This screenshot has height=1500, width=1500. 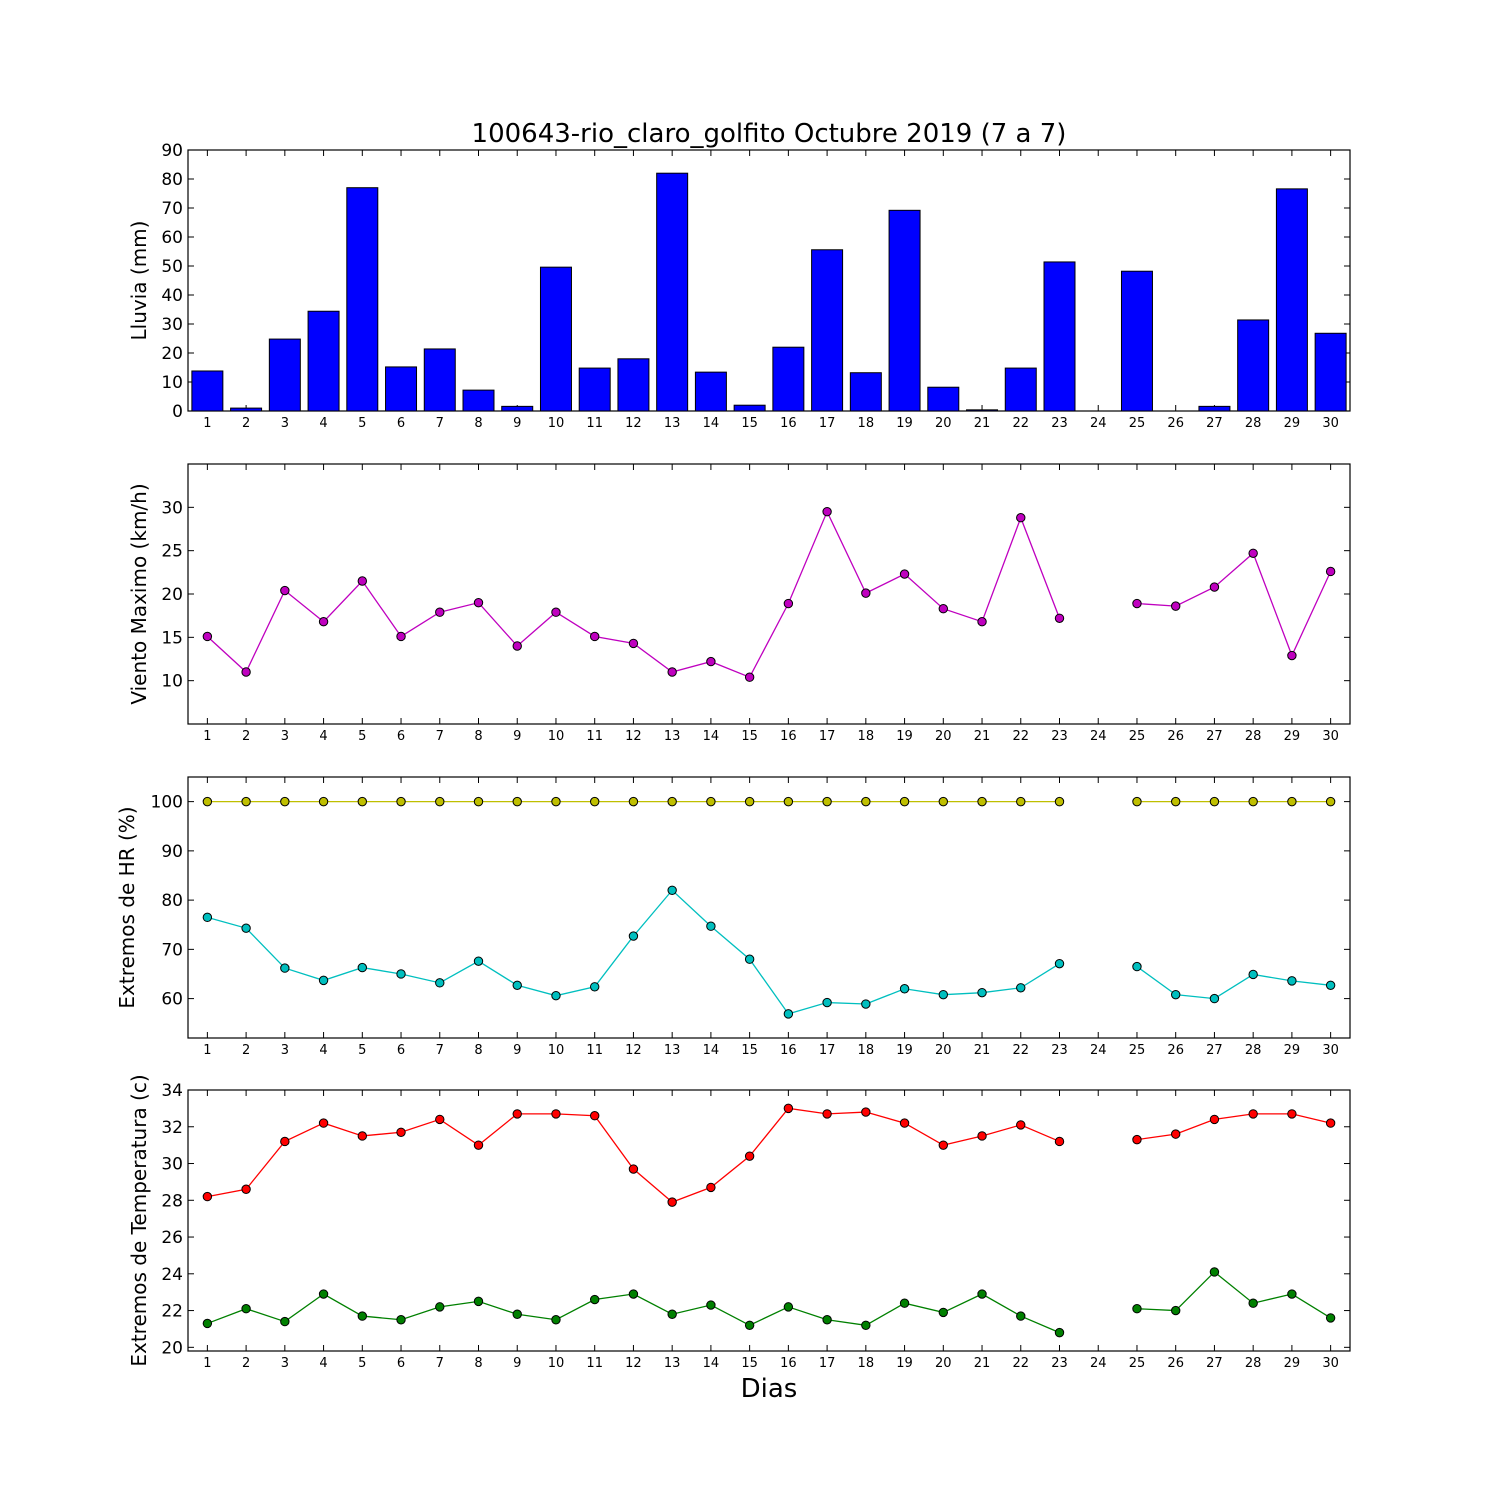 What do you see at coordinates (672, 423) in the screenshot?
I see `rain-xtick-label: 13` at bounding box center [672, 423].